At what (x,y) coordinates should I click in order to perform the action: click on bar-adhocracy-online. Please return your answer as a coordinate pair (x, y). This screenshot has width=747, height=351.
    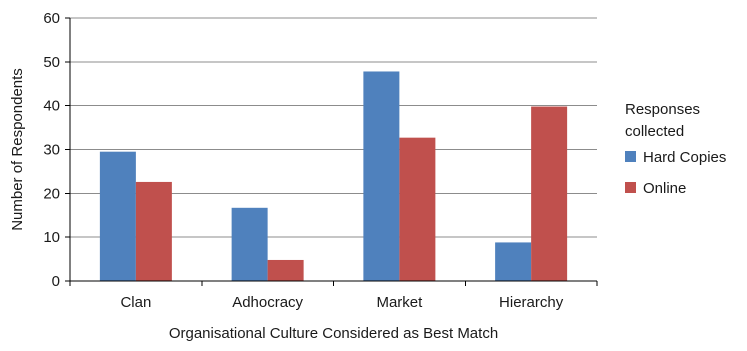
    Looking at the image, I should click on (285, 270).